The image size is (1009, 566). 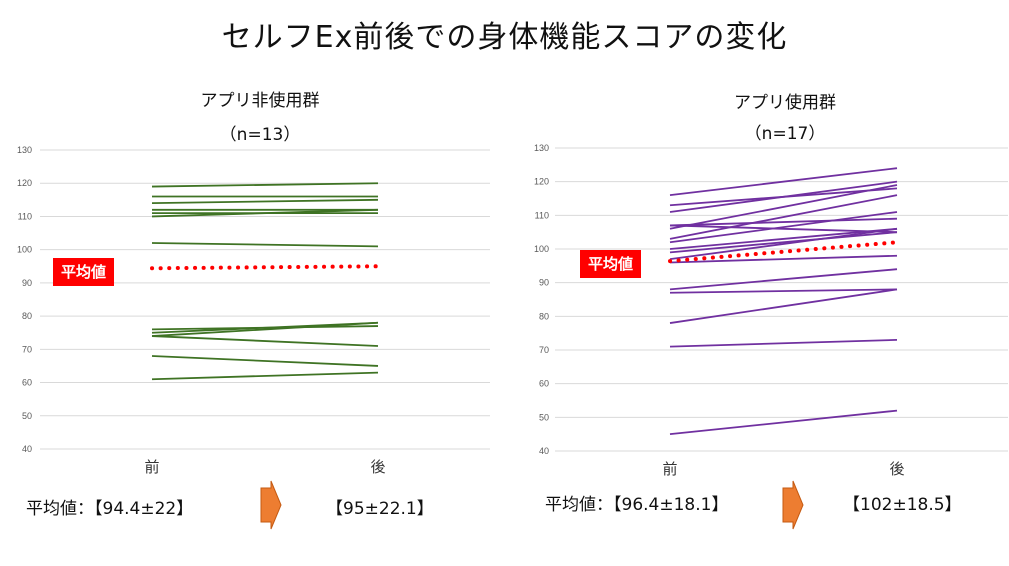 I want to click on right-y-tick-label: 90, so click(x=544, y=283).